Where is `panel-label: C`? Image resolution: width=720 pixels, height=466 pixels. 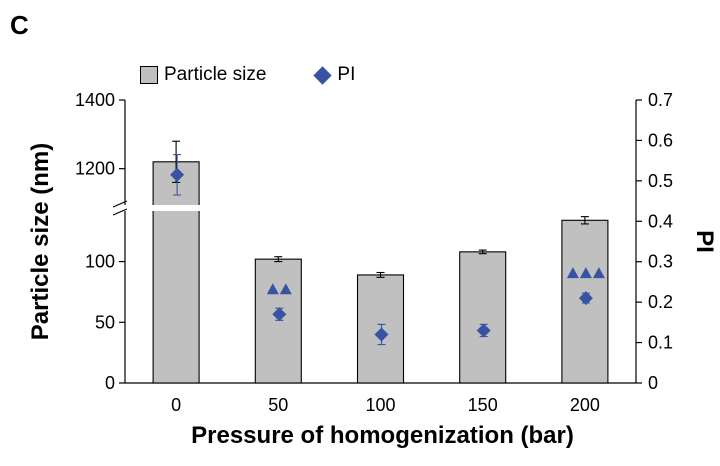
panel-label: C is located at coordinates (19, 25).